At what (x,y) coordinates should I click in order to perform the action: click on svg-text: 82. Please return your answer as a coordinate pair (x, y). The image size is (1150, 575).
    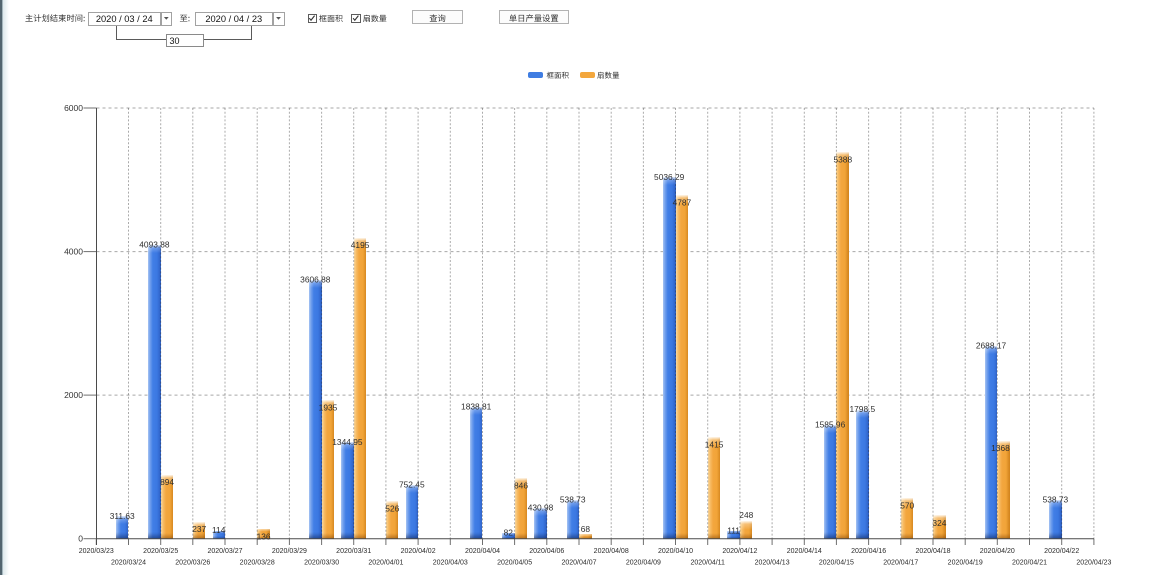
    Looking at the image, I should click on (509, 532).